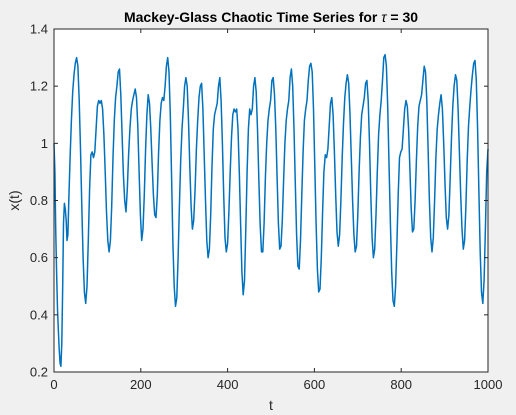 This screenshot has width=516, height=415. Describe the element at coordinates (39, 257) in the screenshot. I see `y-tick-label: 0.6` at that location.